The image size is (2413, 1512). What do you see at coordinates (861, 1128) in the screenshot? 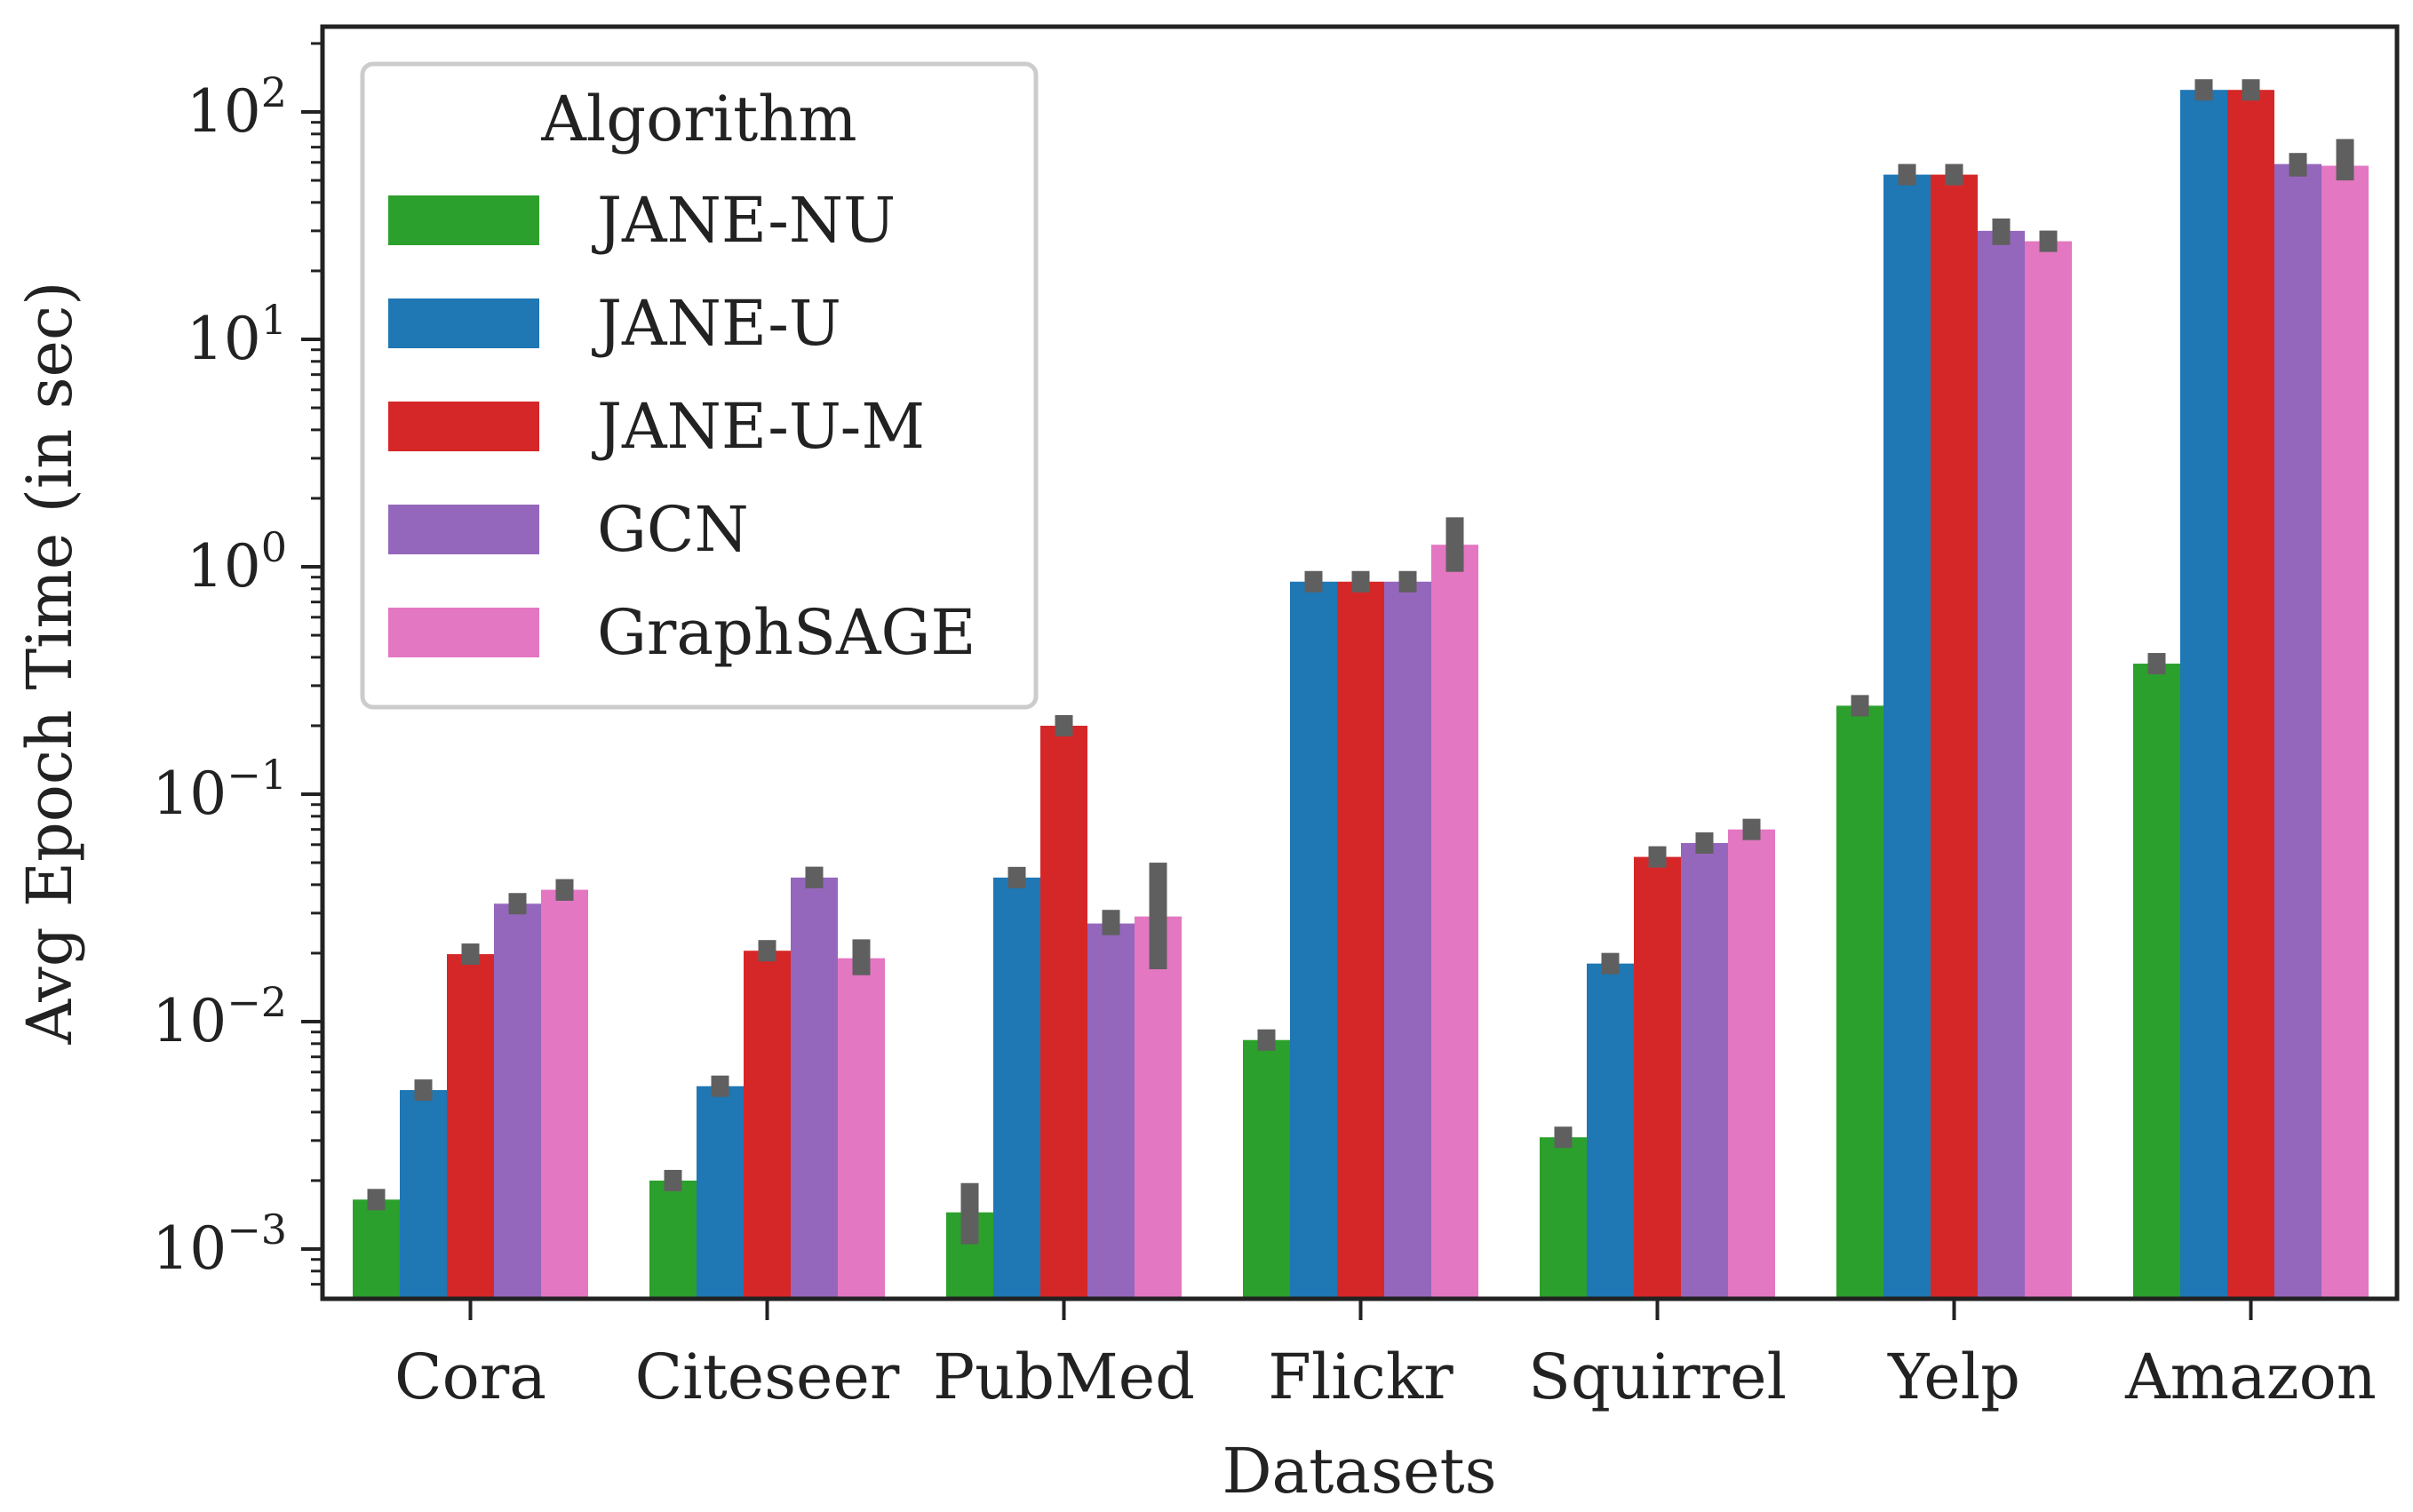
I see `bar-graphsage-citeseer` at bounding box center [861, 1128].